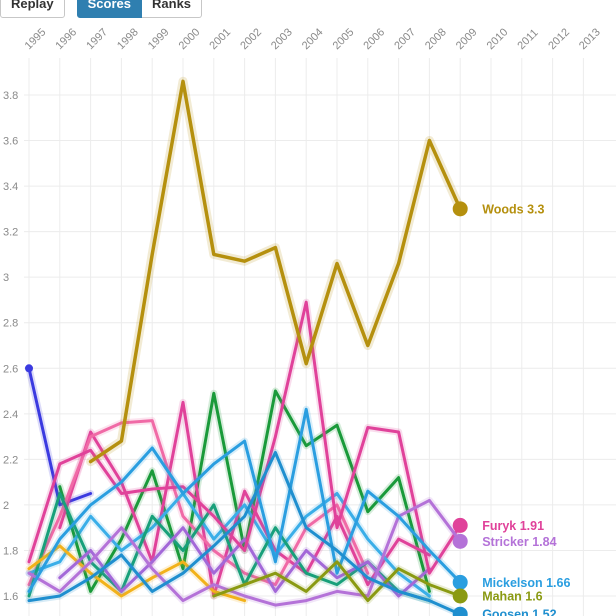 The image size is (616, 616). What do you see at coordinates (337, 581) in the screenshot?
I see `series-line-mahan` at bounding box center [337, 581].